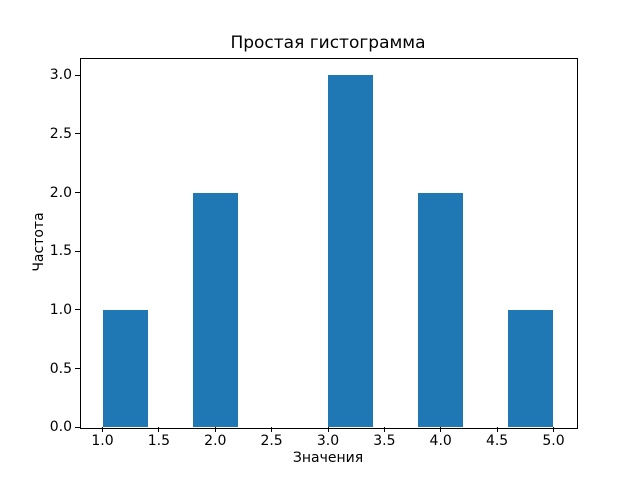  Describe the element at coordinates (215, 441) in the screenshot. I see `x-tick-label: 2.0` at that location.